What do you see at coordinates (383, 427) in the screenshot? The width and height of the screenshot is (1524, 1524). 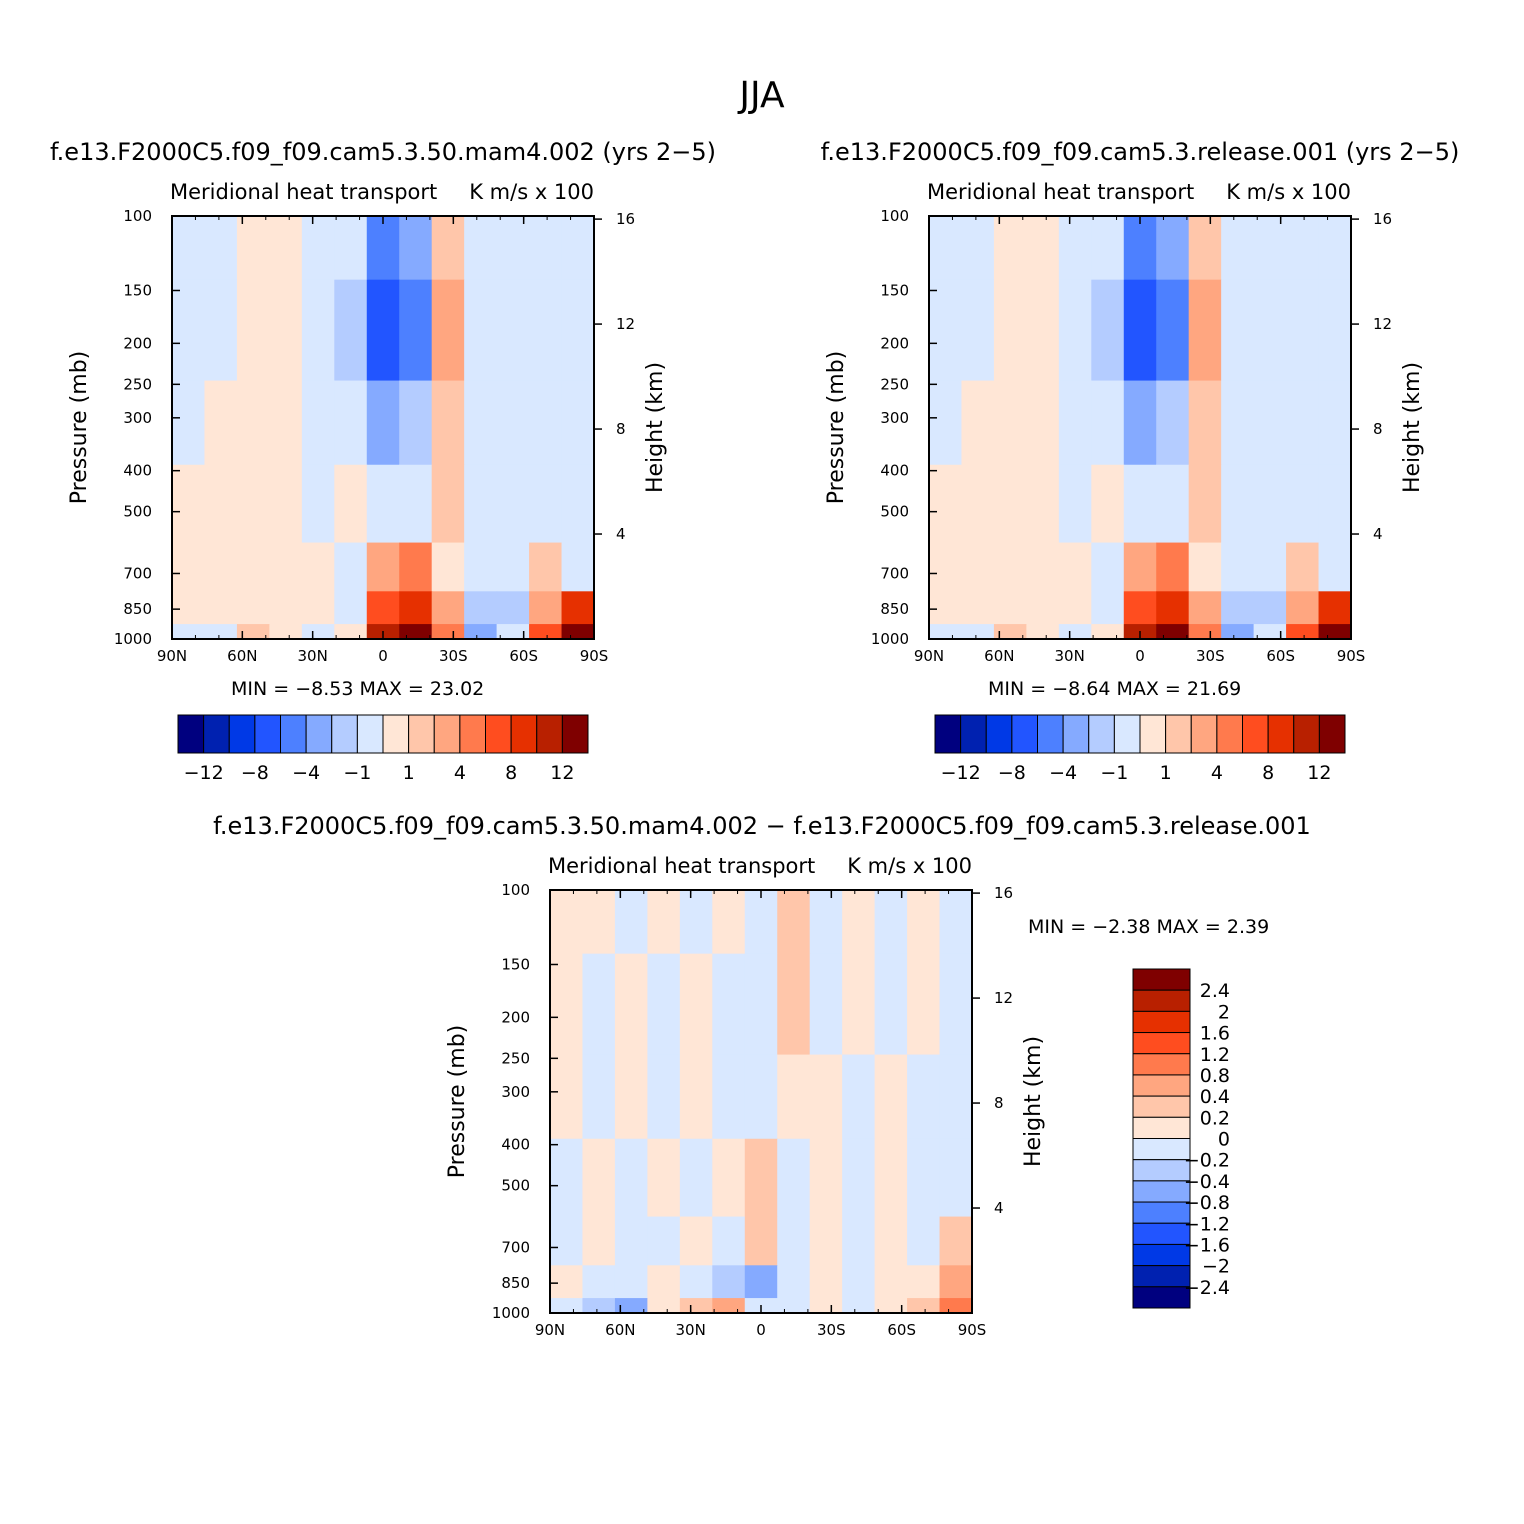 I see `heatmap` at bounding box center [383, 427].